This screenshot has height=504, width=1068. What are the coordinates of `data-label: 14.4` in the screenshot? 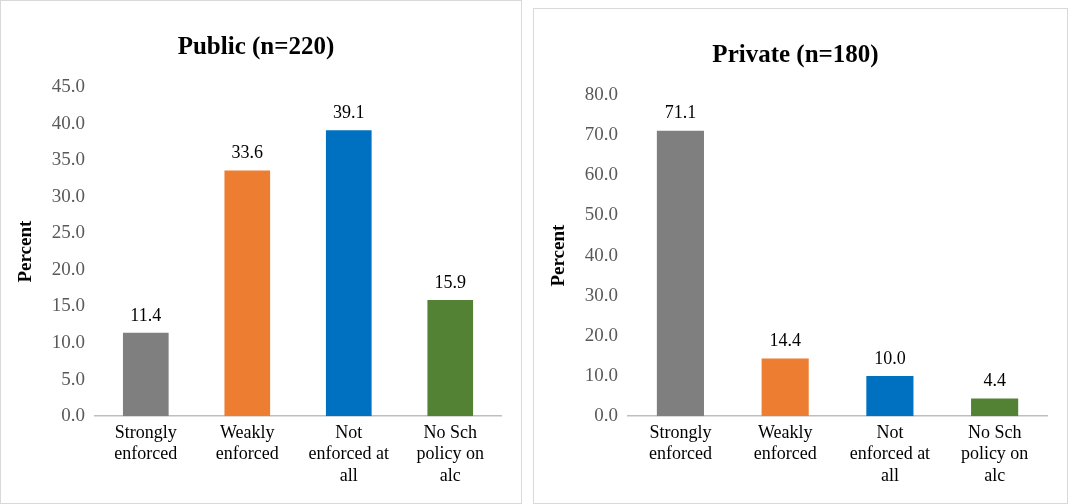 It's located at (785, 340).